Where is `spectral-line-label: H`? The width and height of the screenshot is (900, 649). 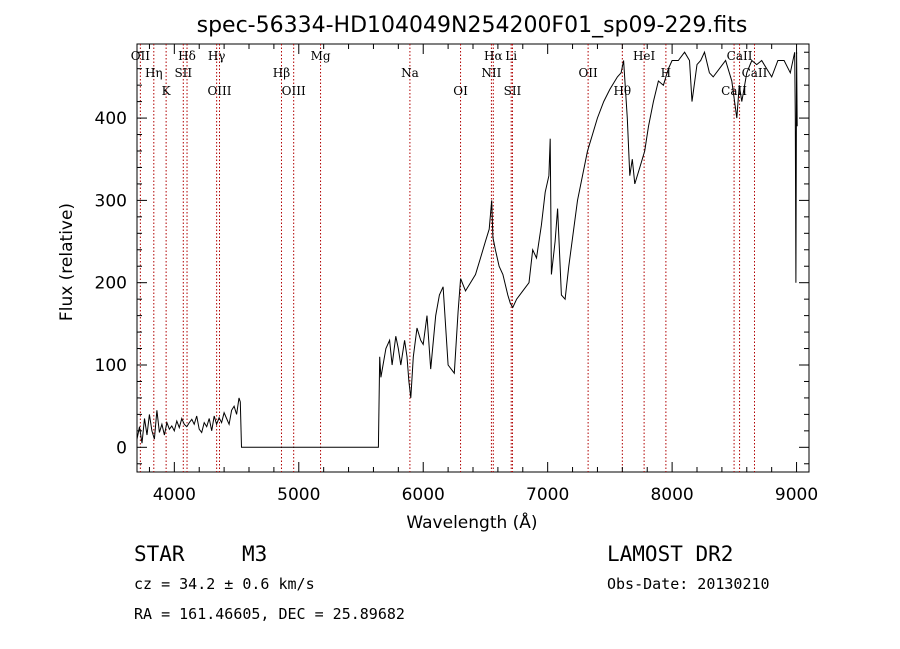 spectral-line-label: H is located at coordinates (666, 73).